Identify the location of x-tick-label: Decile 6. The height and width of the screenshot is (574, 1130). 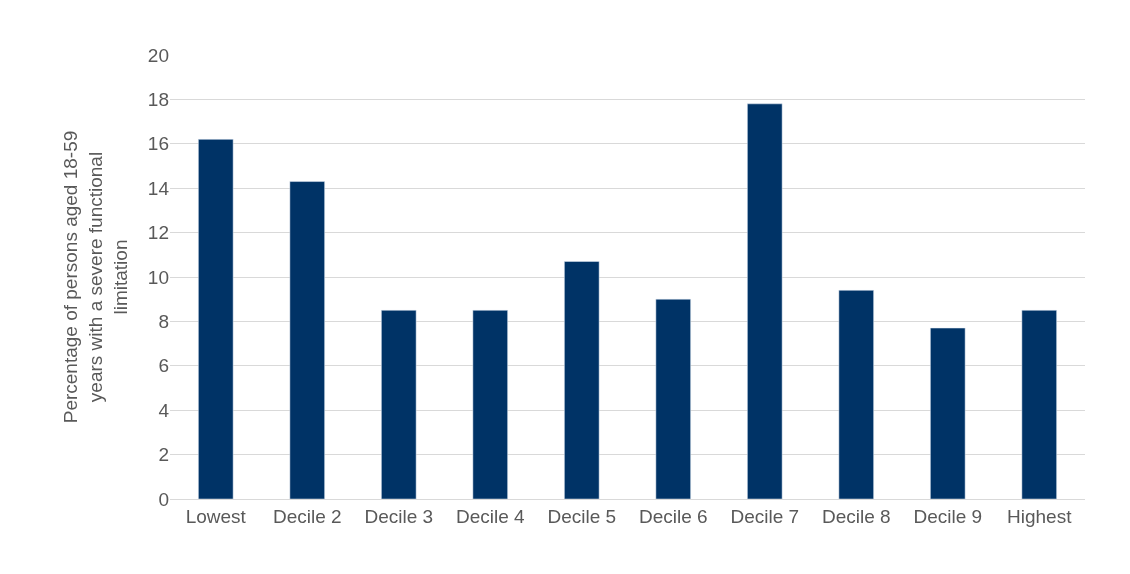
(673, 516).